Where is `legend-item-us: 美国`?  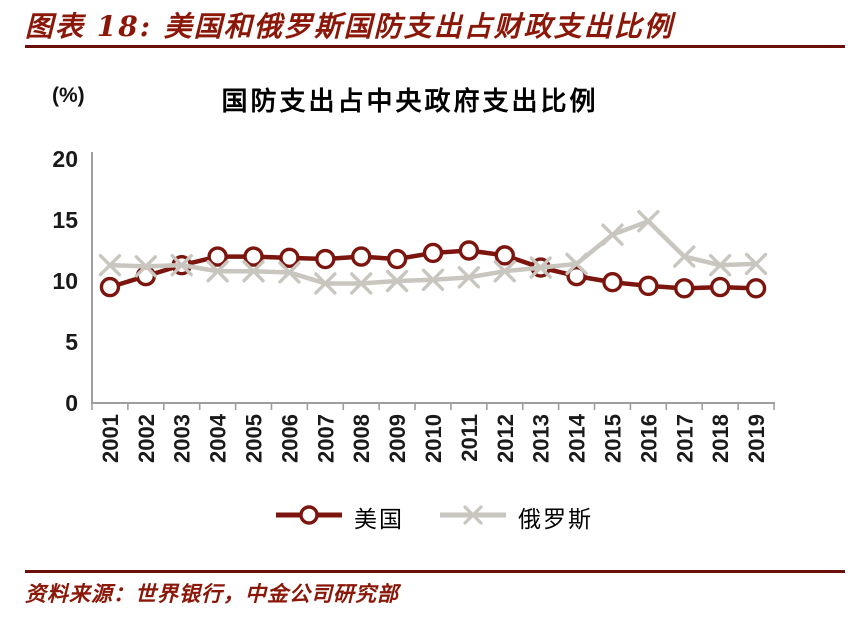 legend-item-us: 美国 is located at coordinates (339, 517).